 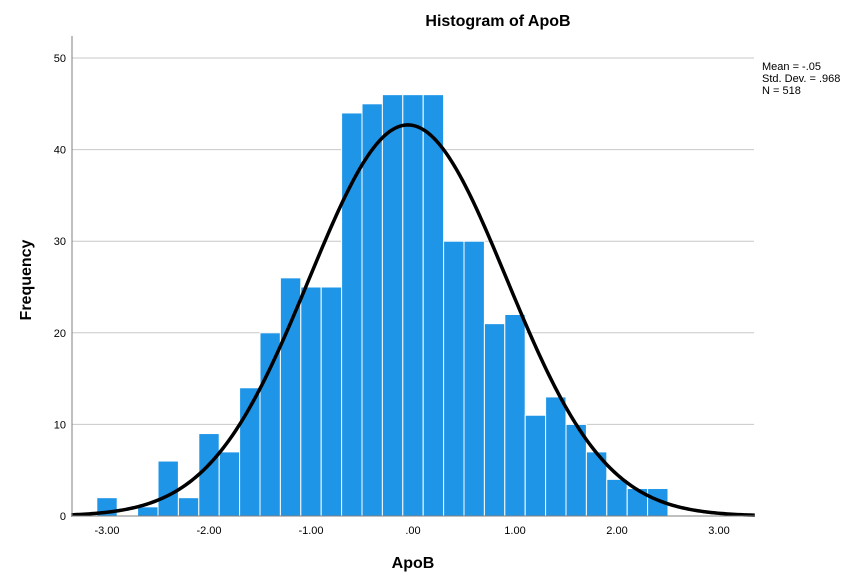 What do you see at coordinates (208, 531) in the screenshot?
I see `x-tick-label: -2.00` at bounding box center [208, 531].